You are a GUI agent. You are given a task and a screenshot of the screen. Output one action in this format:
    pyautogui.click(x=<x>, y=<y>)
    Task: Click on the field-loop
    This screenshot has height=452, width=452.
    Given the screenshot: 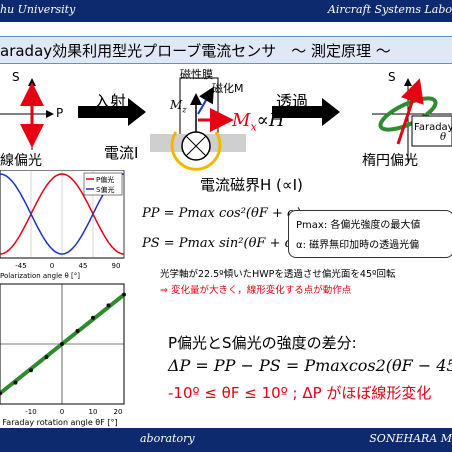 What is the action you would take?
    pyautogui.click(x=196, y=151)
    